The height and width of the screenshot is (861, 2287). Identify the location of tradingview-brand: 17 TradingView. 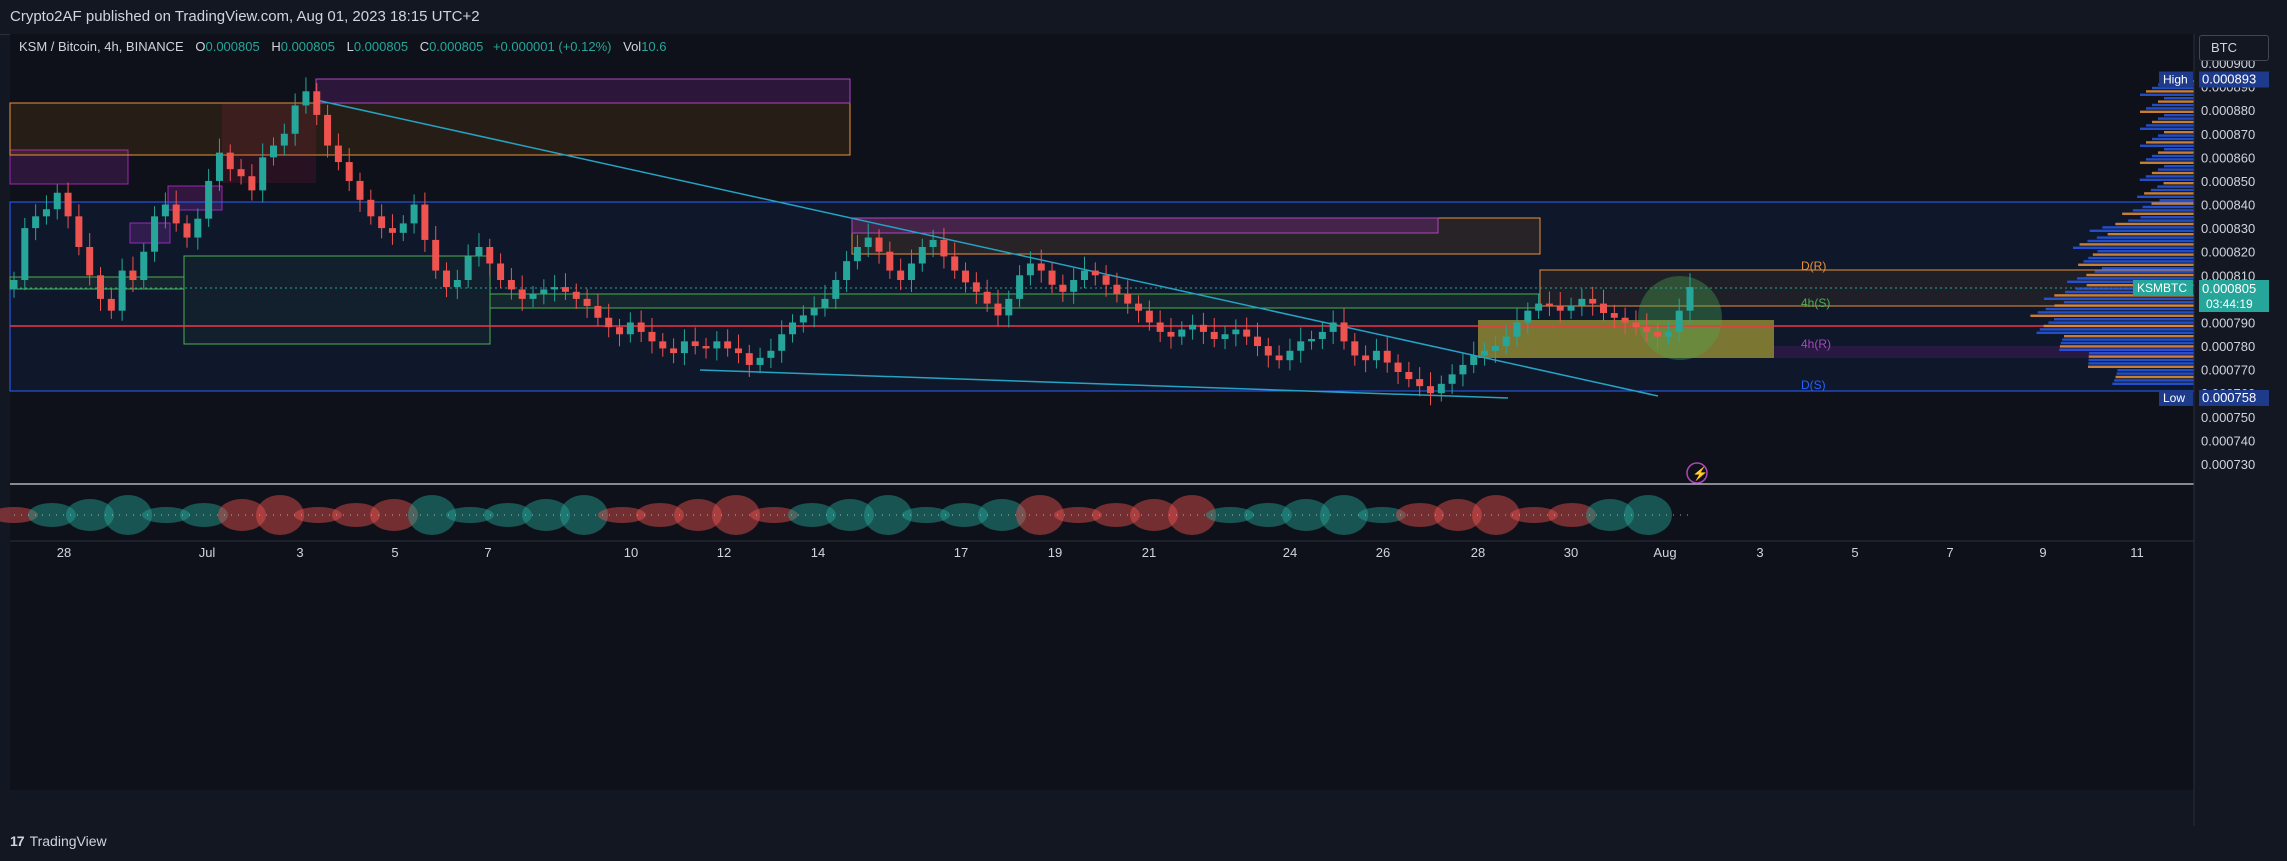
(58, 841).